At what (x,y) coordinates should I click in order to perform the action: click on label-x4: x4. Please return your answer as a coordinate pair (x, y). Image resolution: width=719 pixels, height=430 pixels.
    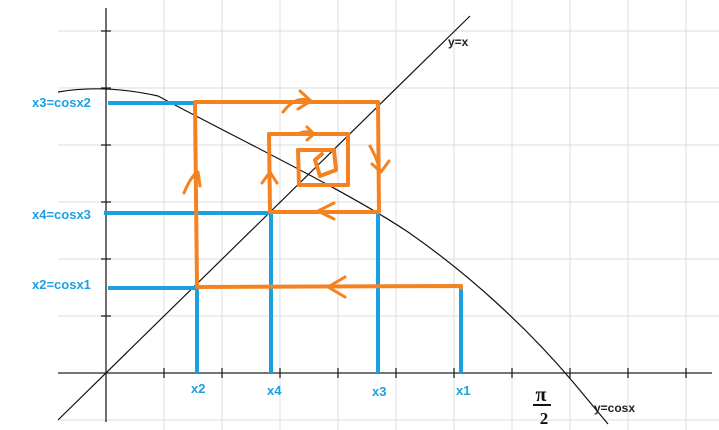
    Looking at the image, I should click on (274, 390).